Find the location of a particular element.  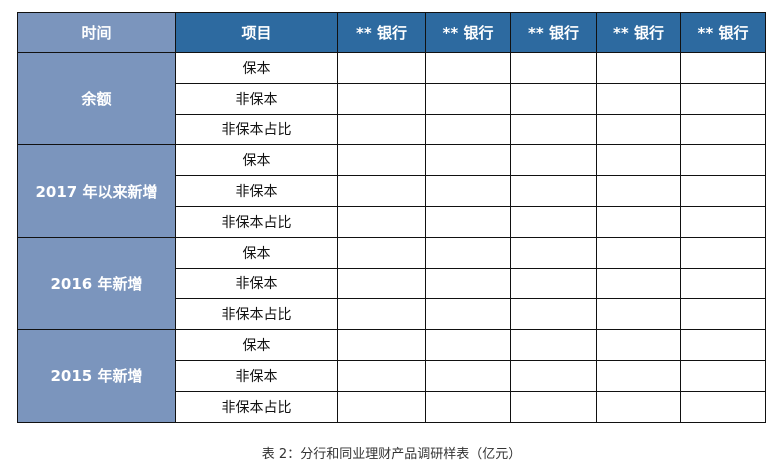

period-cell: 2017 年以来新增 is located at coordinates (96, 191).